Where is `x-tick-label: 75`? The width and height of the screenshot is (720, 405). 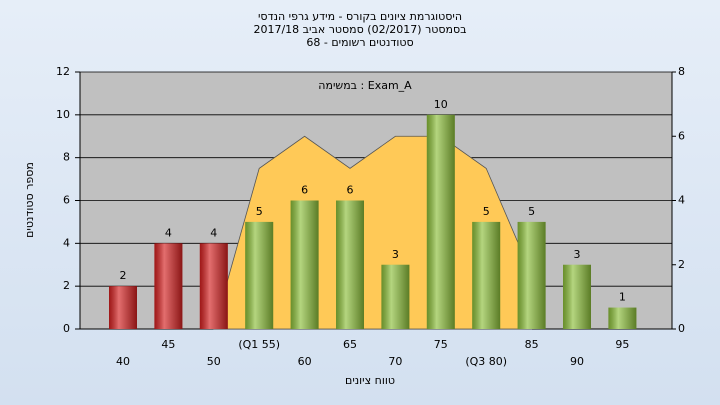
x-tick-label: 75 is located at coordinates (441, 344).